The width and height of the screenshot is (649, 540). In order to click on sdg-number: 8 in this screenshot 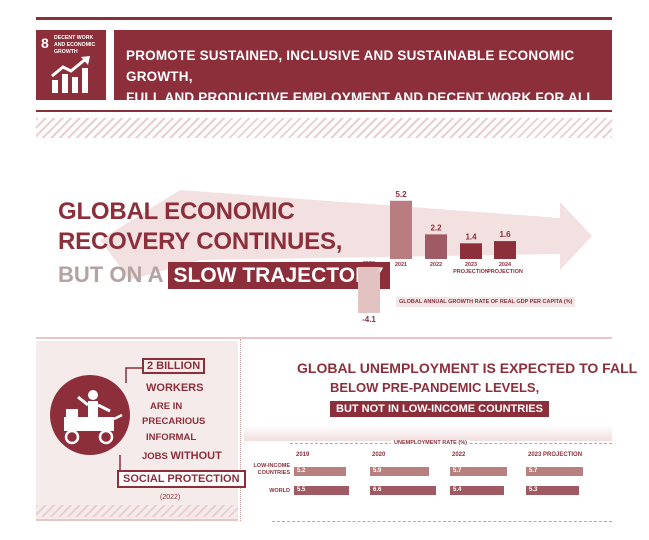, I will do `click(45, 43)`.